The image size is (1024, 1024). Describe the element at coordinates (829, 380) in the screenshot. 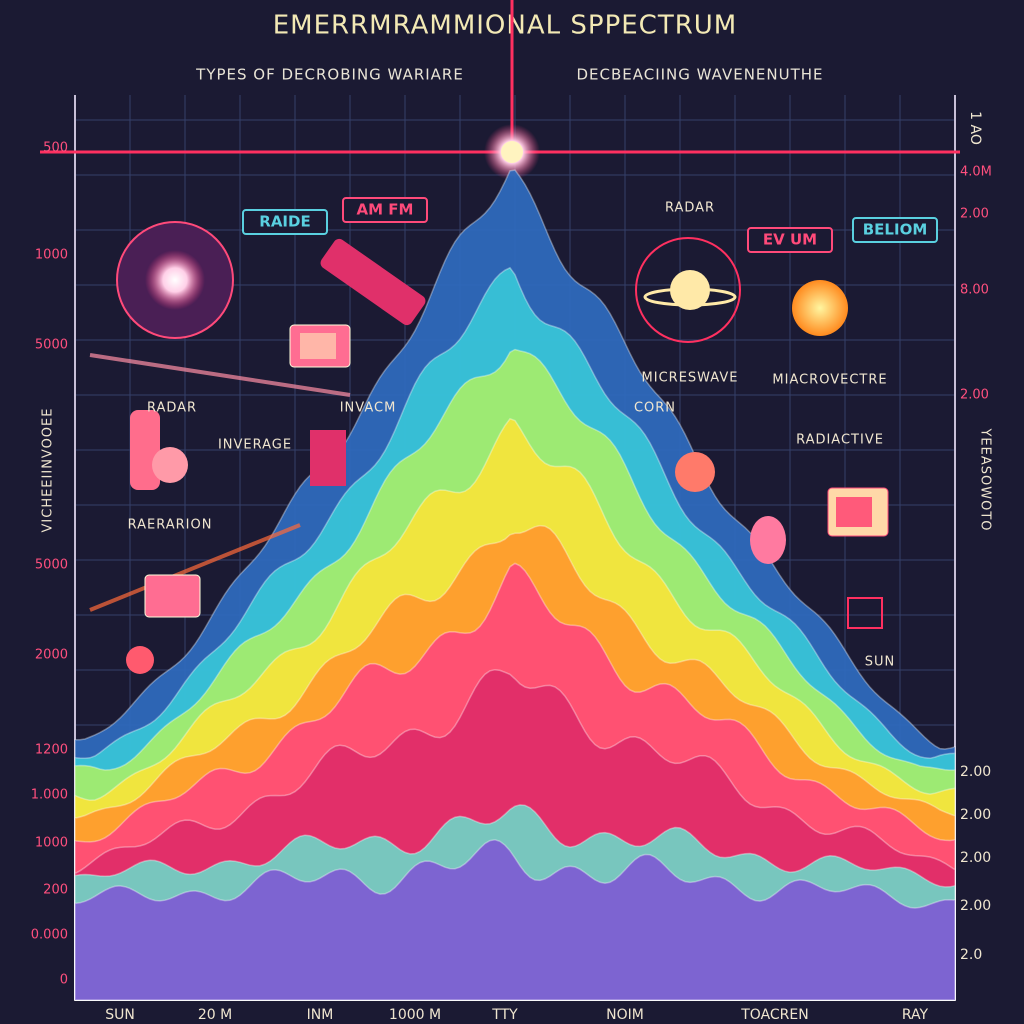

I see `callout-label: MIACROVECTRE` at that location.